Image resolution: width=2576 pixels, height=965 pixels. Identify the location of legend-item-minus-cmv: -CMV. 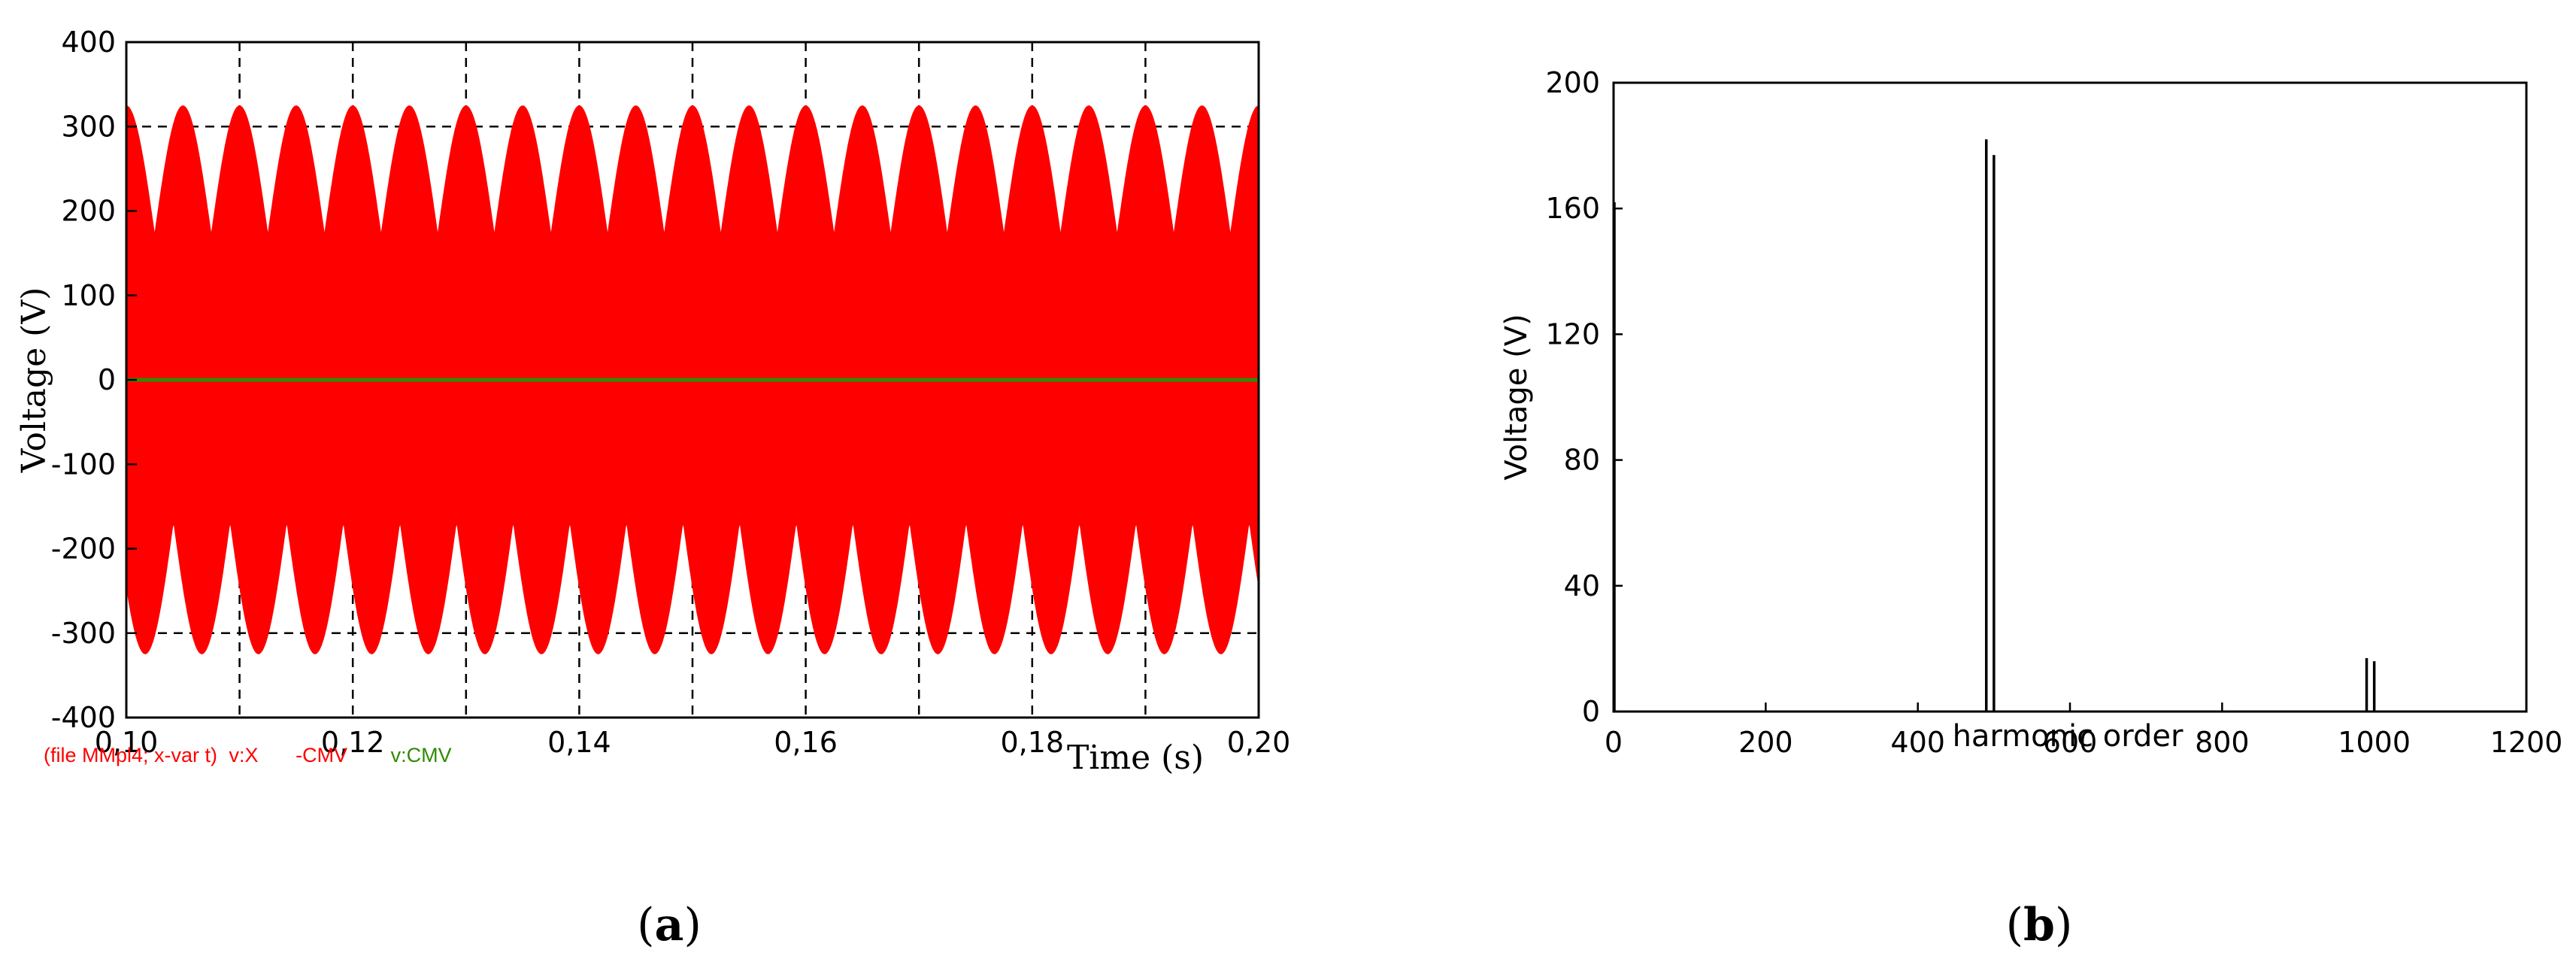
(321, 755).